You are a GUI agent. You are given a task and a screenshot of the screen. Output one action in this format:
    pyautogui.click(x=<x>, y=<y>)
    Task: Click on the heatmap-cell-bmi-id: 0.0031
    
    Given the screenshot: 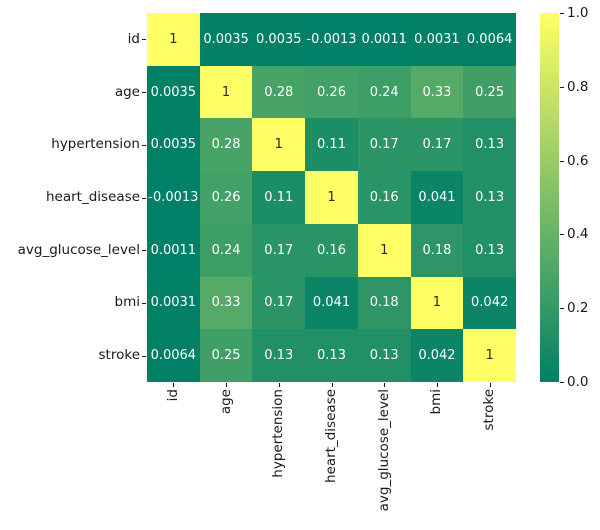 What is the action you would take?
    pyautogui.click(x=173, y=303)
    